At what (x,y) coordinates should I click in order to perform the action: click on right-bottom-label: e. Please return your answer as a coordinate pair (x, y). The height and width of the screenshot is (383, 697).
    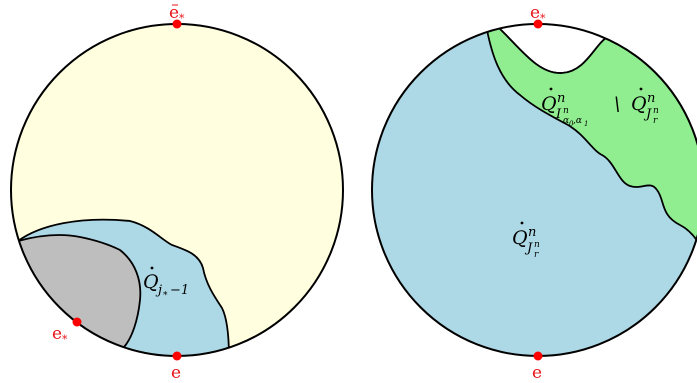
    Looking at the image, I should click on (537, 373).